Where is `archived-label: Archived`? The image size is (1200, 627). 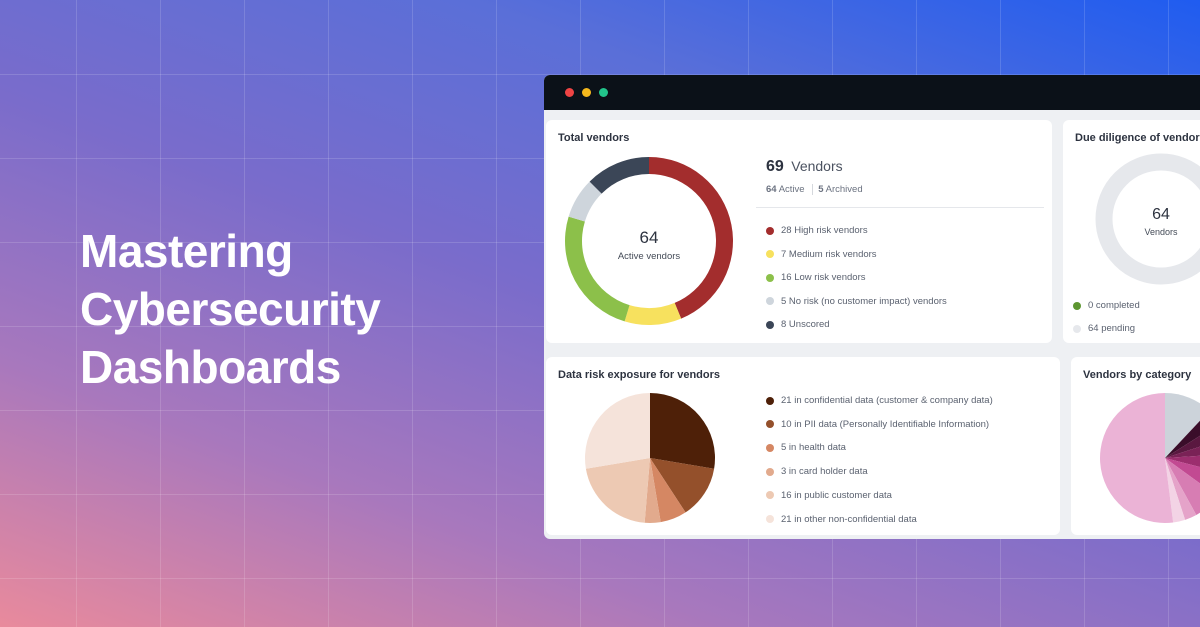 archived-label: Archived is located at coordinates (844, 189).